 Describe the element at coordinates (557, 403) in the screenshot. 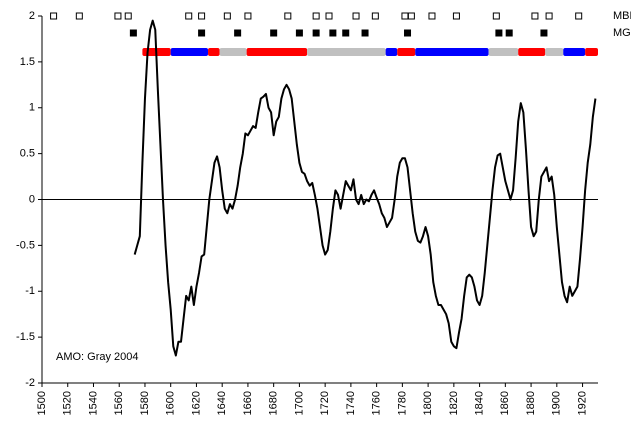

I see `x-tick-label: 1900` at that location.